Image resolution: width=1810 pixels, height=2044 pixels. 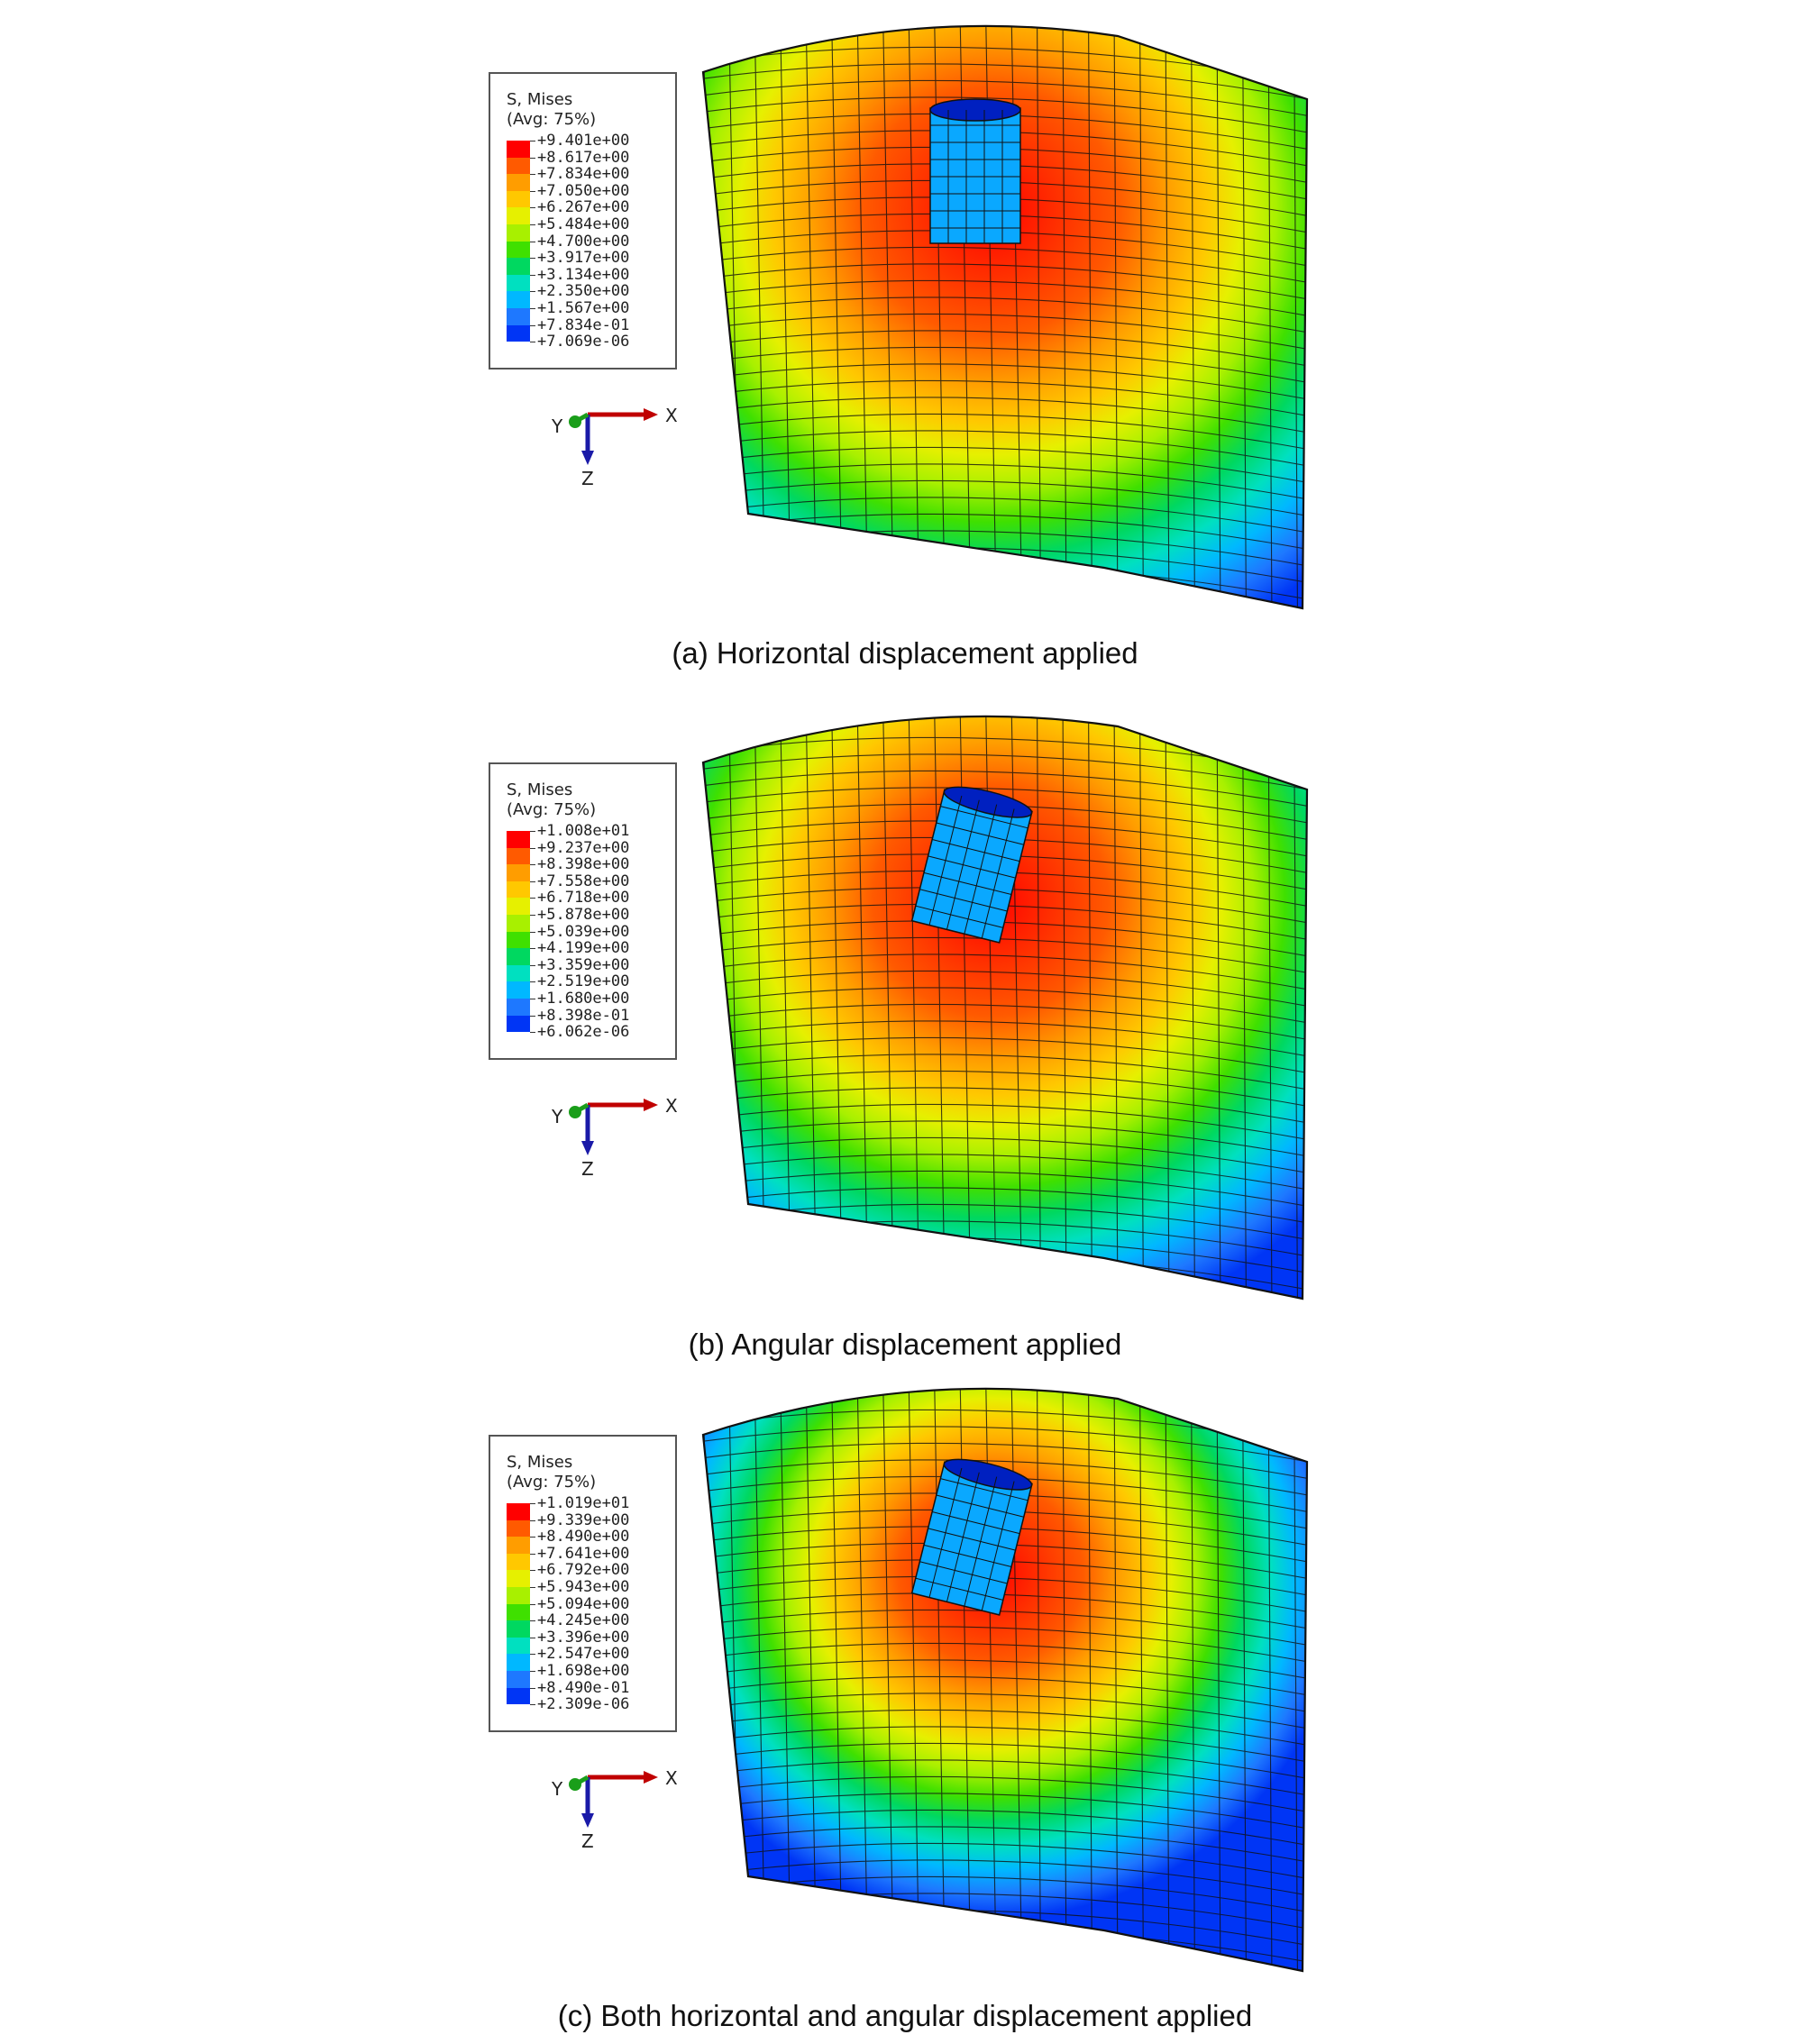 What do you see at coordinates (583, 174) in the screenshot?
I see `legend-value: +7.834e+00` at bounding box center [583, 174].